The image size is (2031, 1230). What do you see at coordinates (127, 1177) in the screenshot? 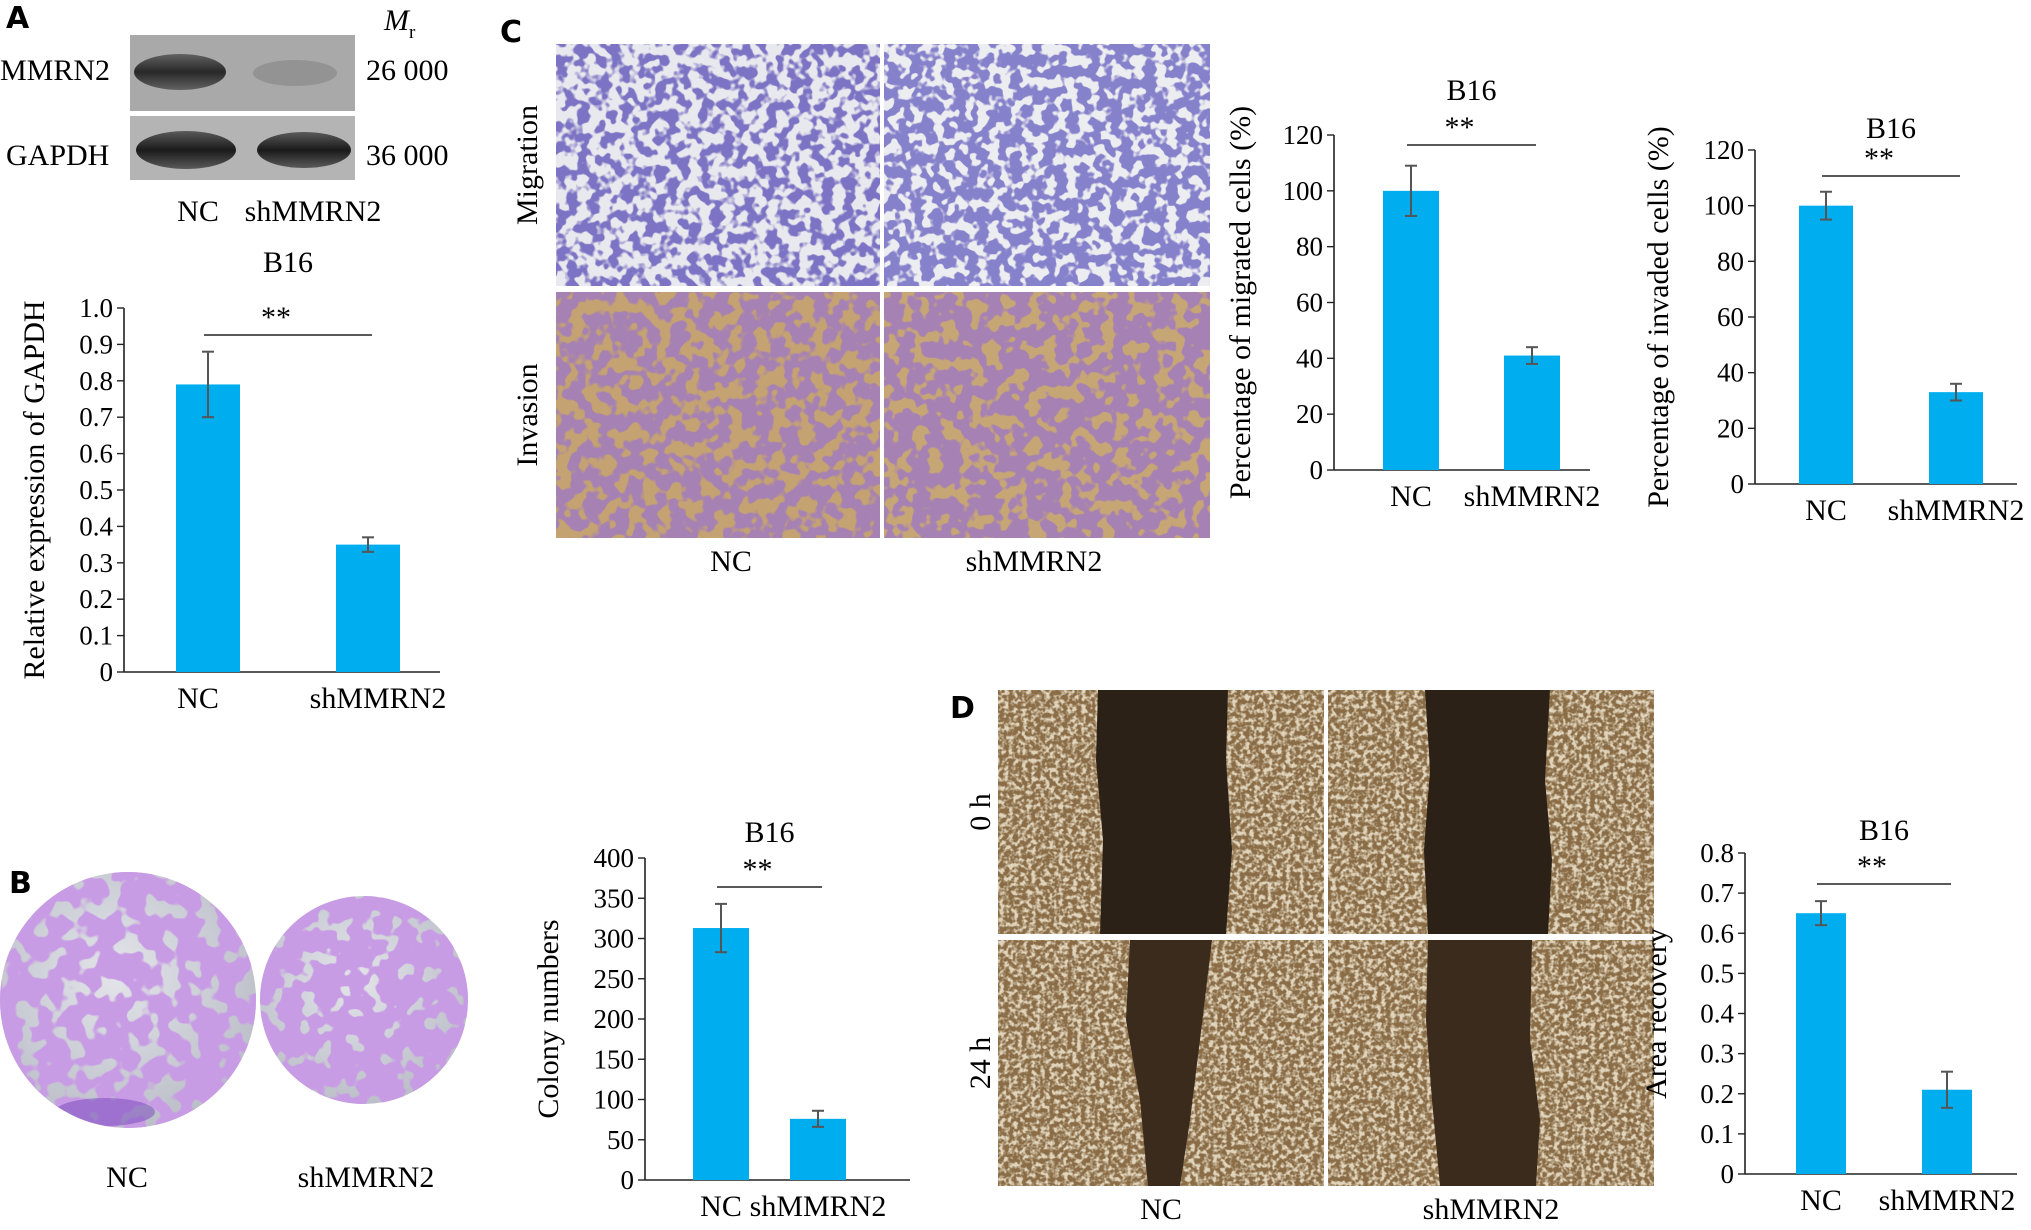
I see `plate-label-nc: NC` at bounding box center [127, 1177].